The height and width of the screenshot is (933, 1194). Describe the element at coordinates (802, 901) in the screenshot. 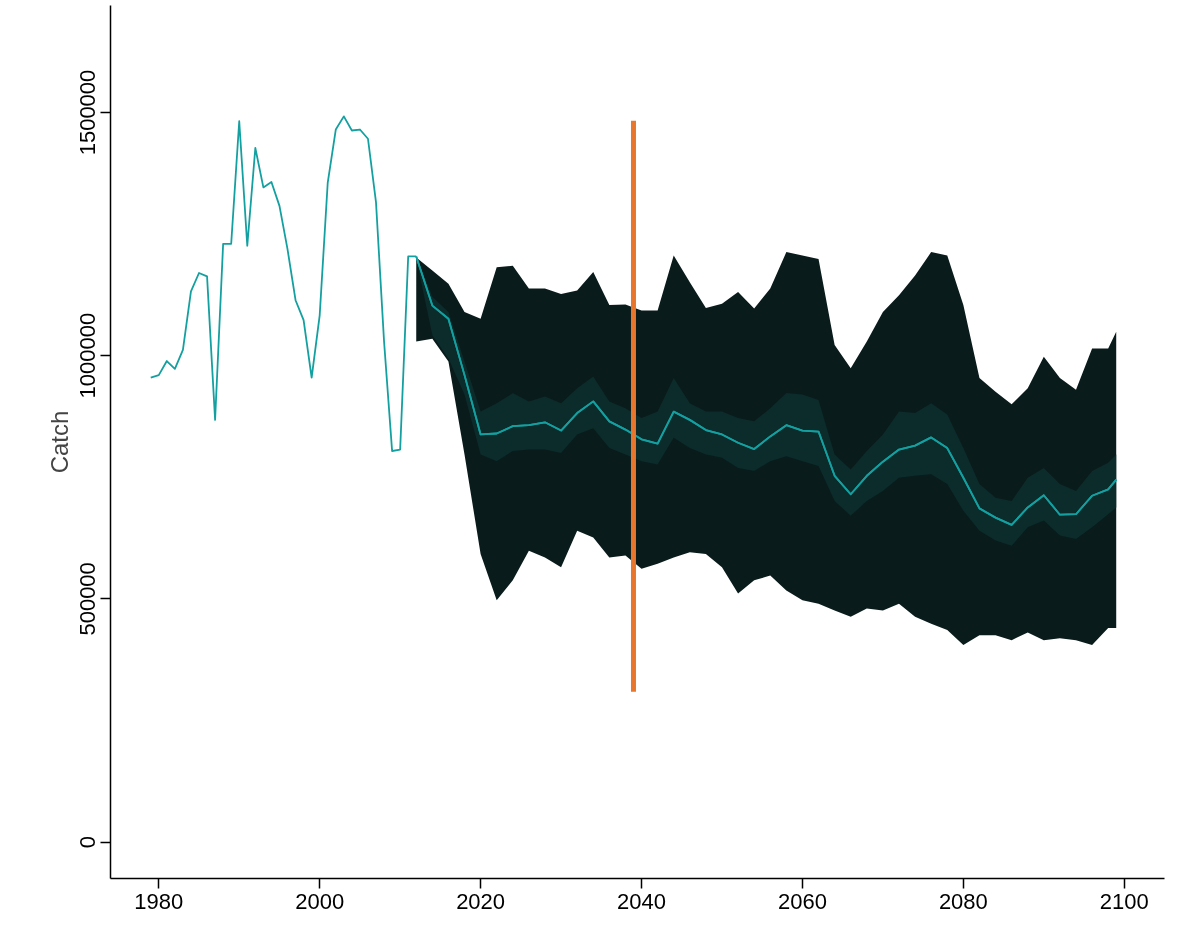

I see `x-tick-label: 2060` at that location.